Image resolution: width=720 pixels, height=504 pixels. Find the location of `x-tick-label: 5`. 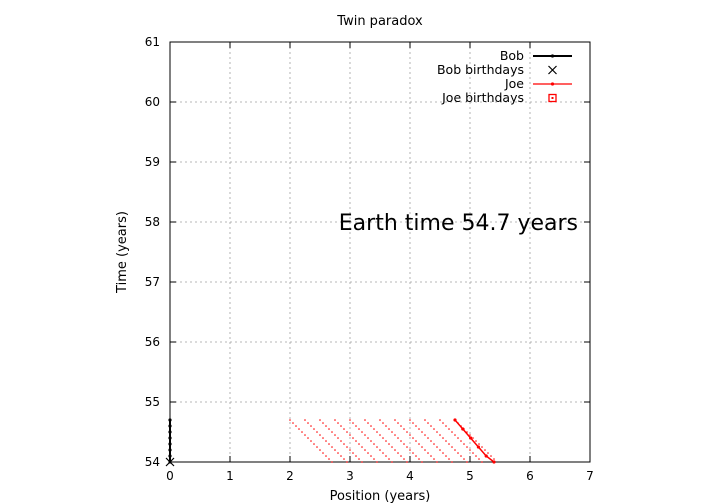

x-tick-label: 5 is located at coordinates (470, 476).